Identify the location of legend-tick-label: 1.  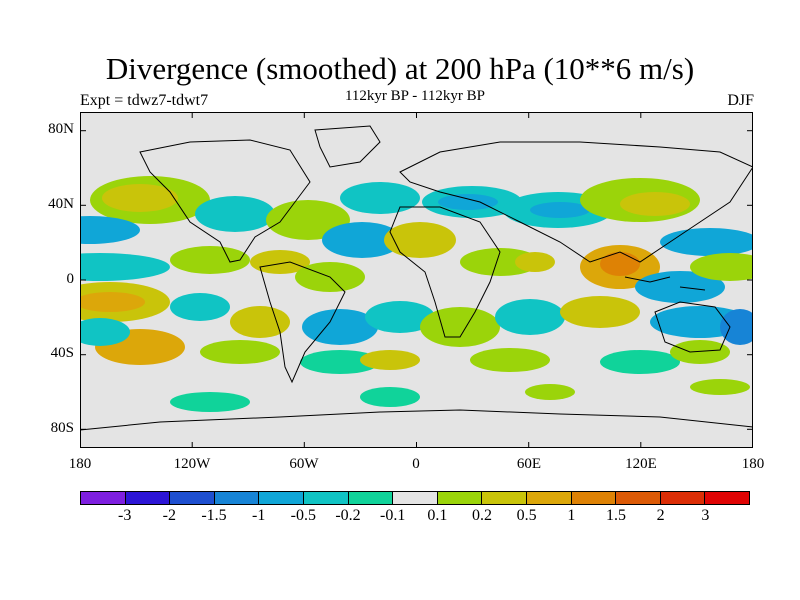
(571, 515).